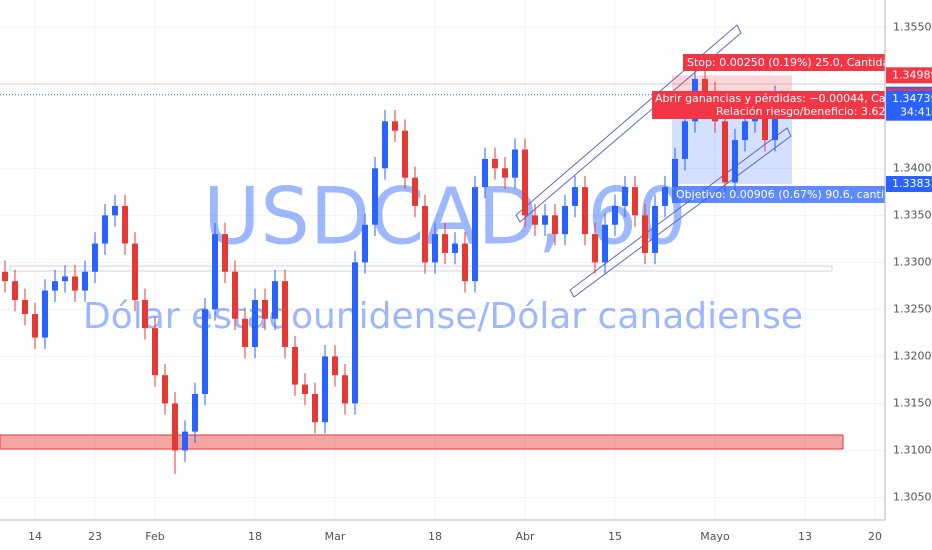  I want to click on pl-label-bg, so click(768, 105).